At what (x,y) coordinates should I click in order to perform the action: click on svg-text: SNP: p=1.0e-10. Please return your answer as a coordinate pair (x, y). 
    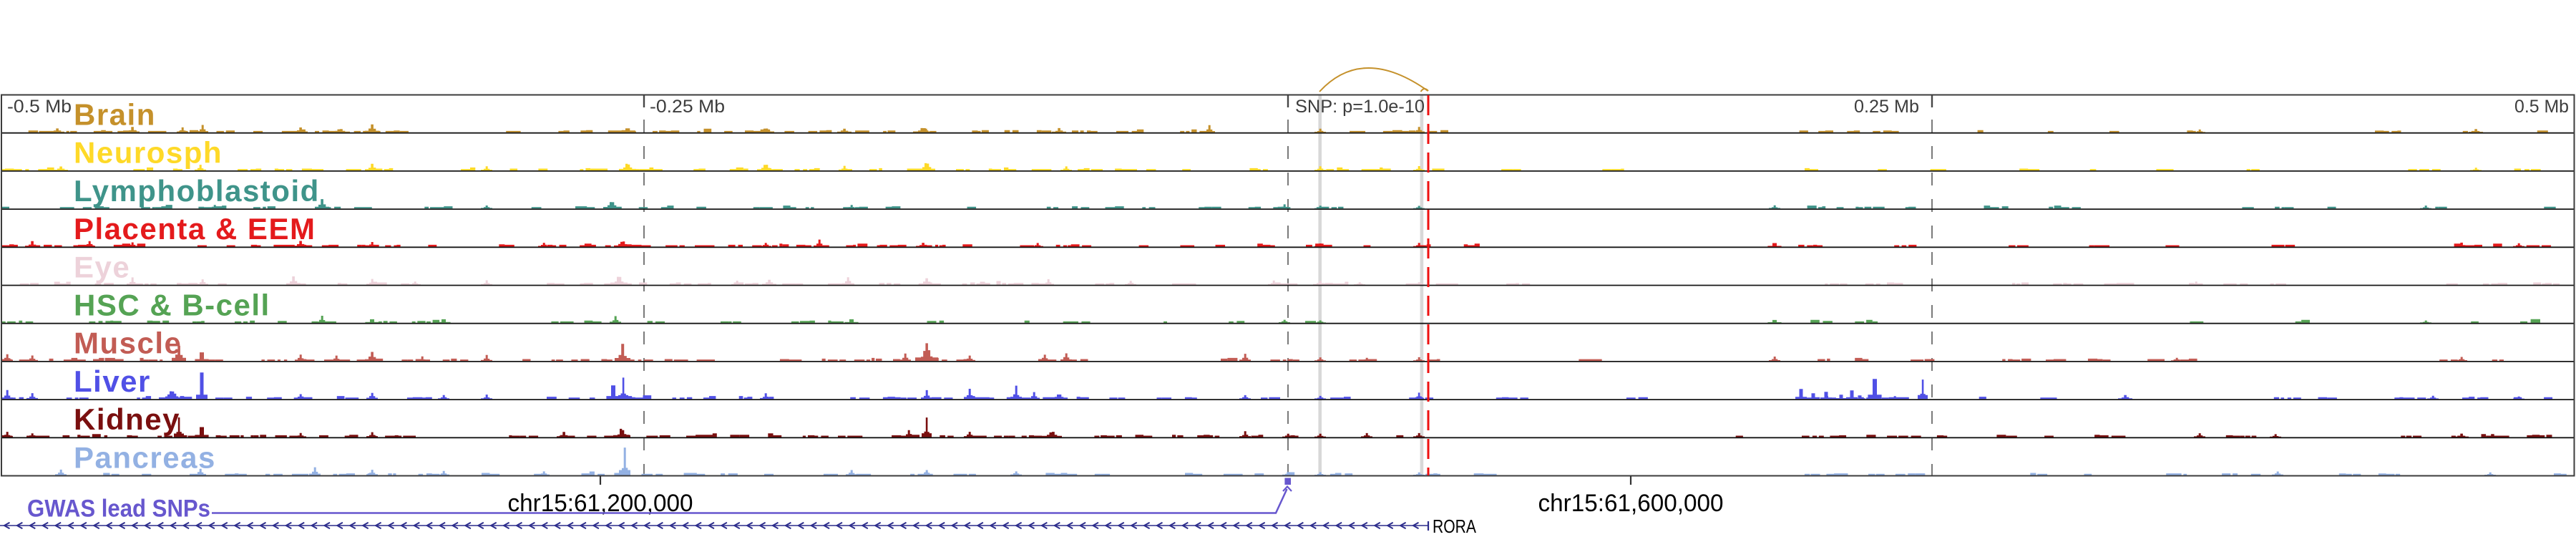
    Looking at the image, I should click on (1360, 107).